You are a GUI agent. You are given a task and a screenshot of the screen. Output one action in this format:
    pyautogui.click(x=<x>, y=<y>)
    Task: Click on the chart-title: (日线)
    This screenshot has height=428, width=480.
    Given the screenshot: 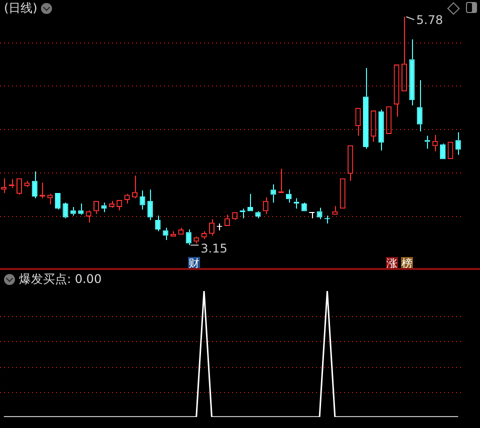 What is the action you would take?
    pyautogui.click(x=21, y=8)
    